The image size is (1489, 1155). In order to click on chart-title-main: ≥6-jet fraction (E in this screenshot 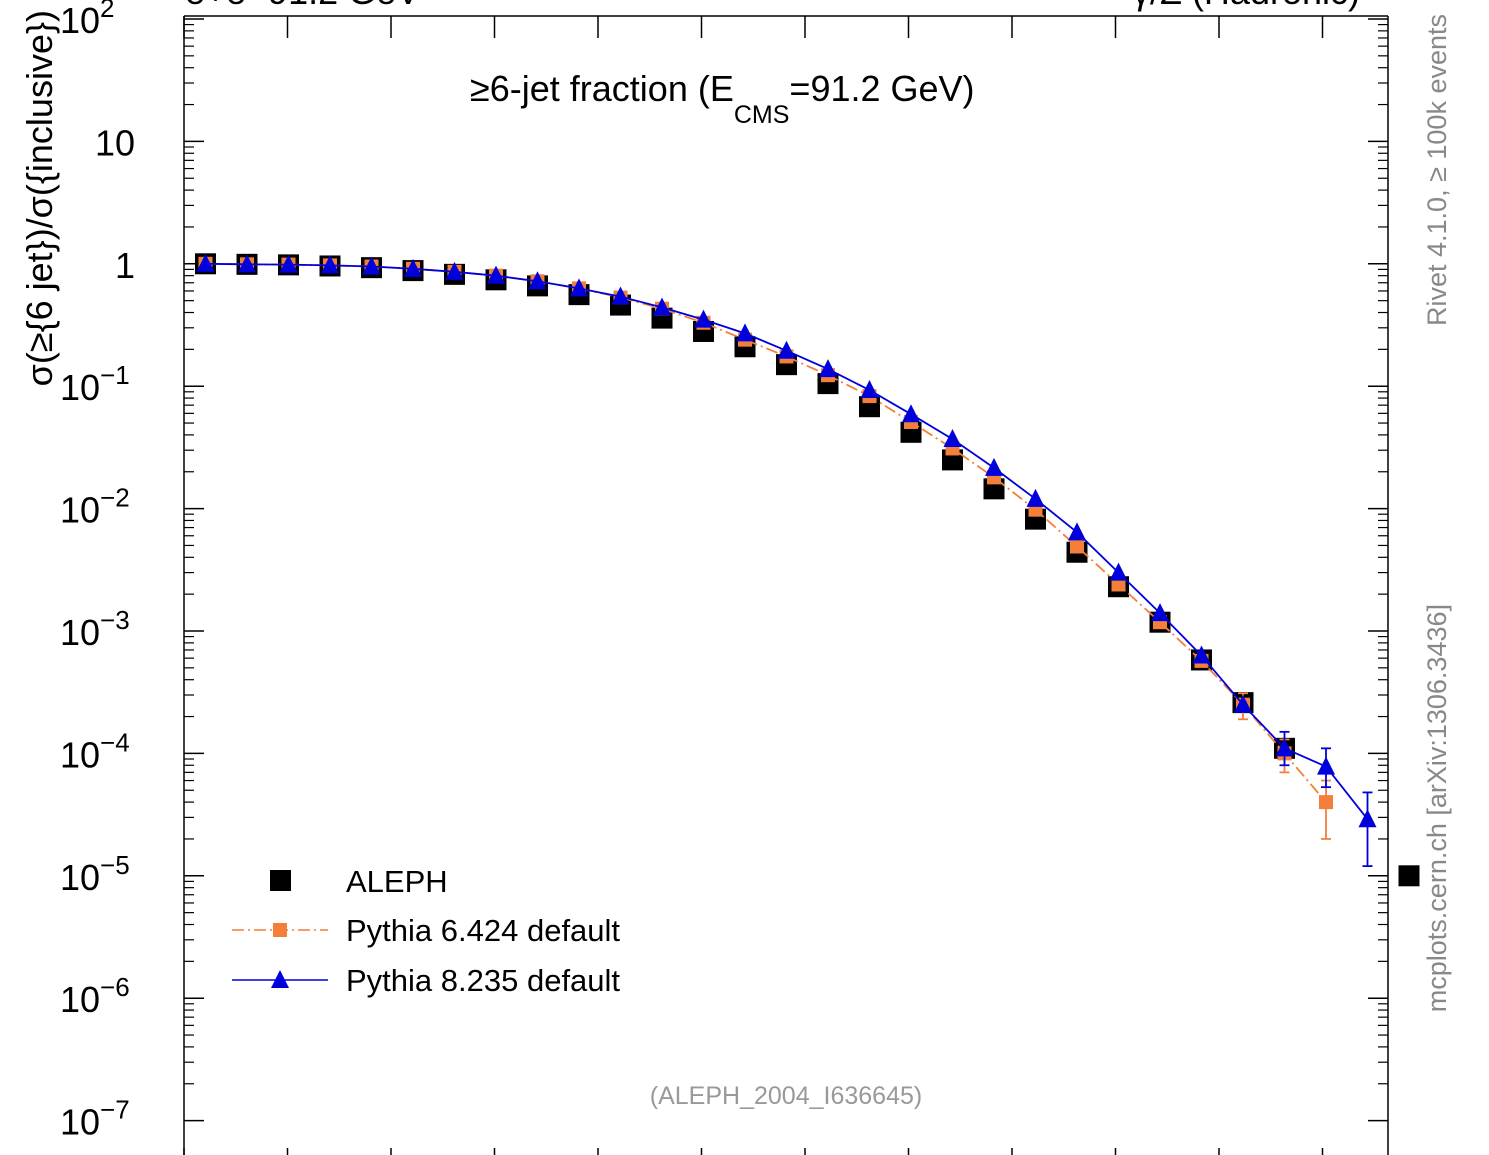, I will do `click(602, 88)`.